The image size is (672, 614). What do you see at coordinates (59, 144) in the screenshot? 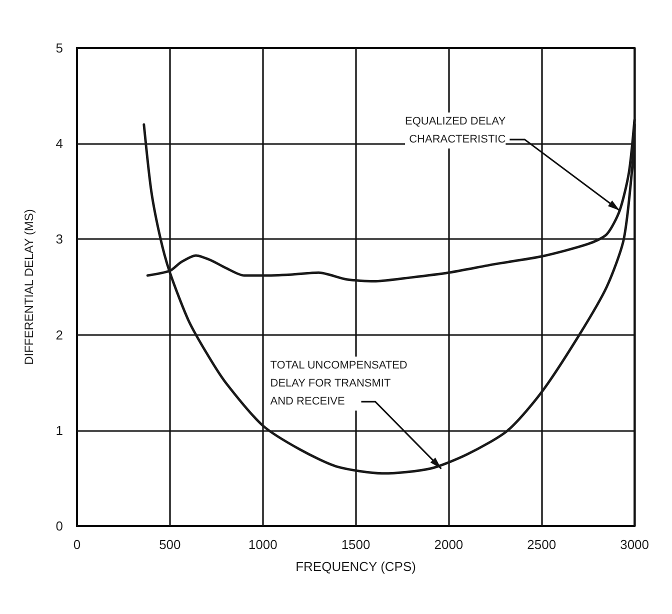
I see `y-tick-label: 4` at bounding box center [59, 144].